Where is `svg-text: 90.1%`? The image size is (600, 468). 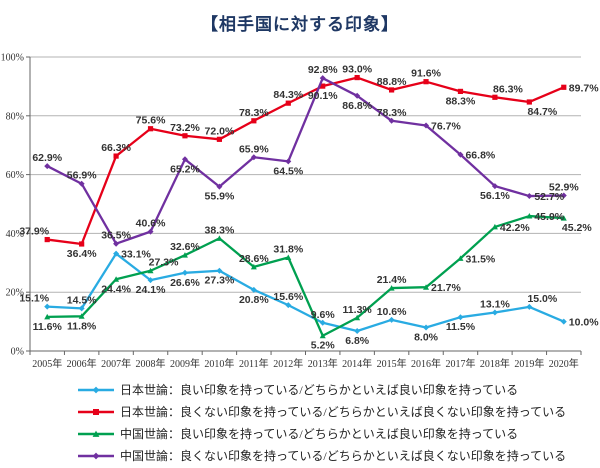 svg-text: 90.1% is located at coordinates (323, 96).